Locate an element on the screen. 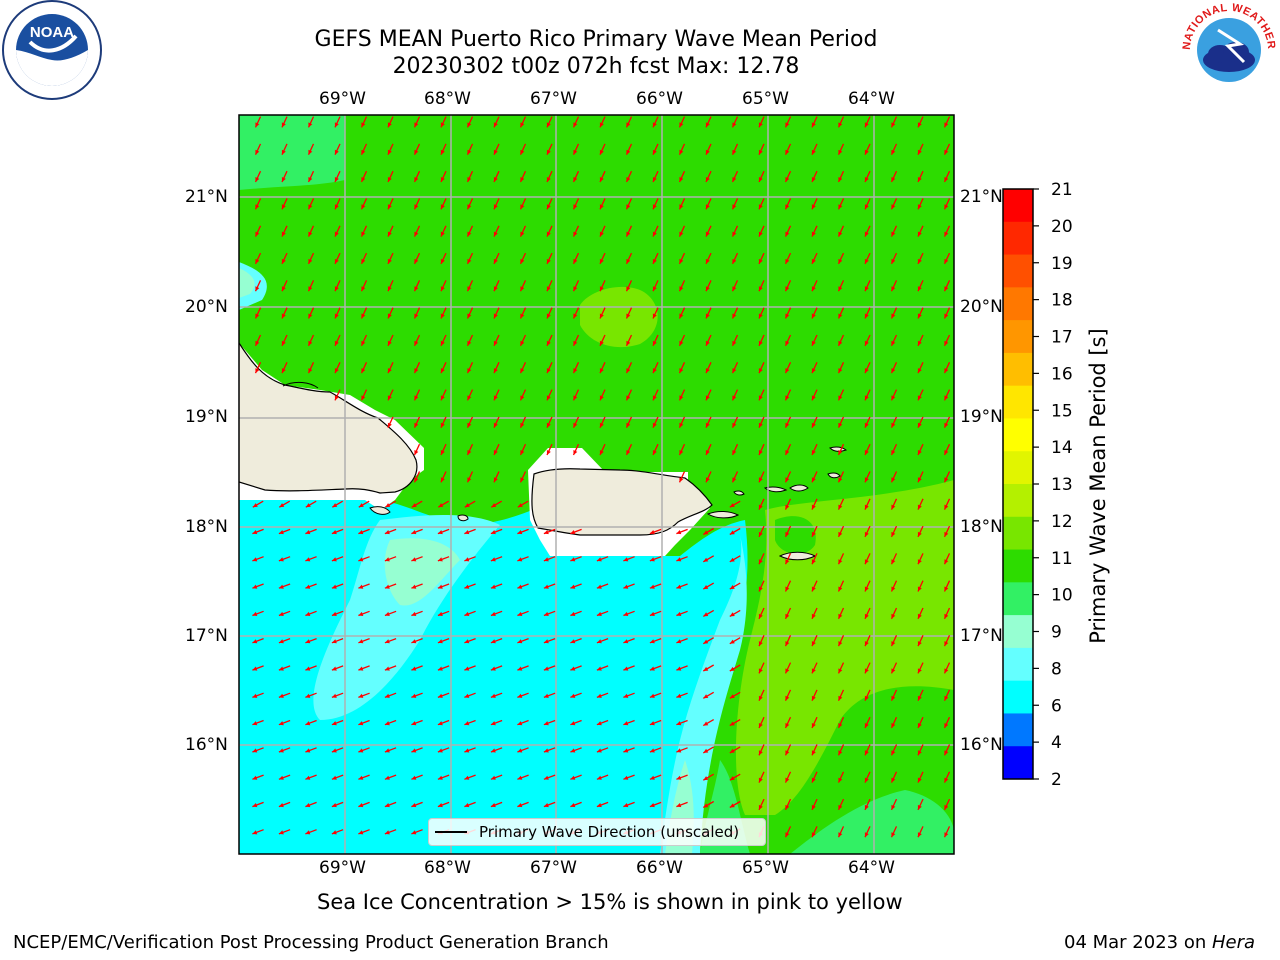 This screenshot has width=1280, height=960. lon-label-bottom: 65°W is located at coordinates (765, 868).